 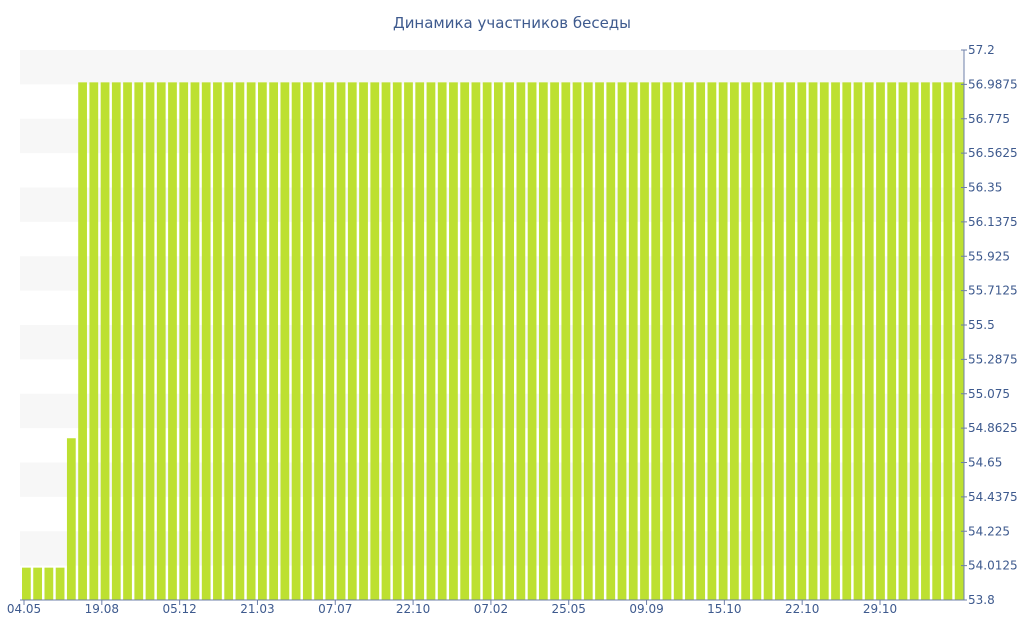 I want to click on x-tick-label: 29.10, so click(x=880, y=609).